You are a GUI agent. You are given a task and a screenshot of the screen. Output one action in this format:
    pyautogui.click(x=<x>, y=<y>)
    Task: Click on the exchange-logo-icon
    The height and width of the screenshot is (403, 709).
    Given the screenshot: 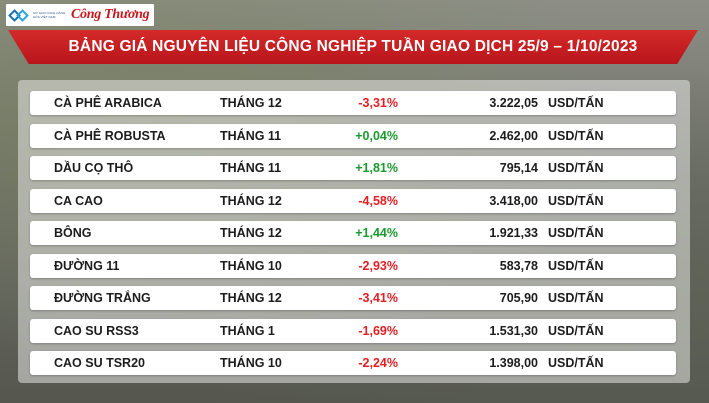 What is the action you would take?
    pyautogui.click(x=19, y=15)
    